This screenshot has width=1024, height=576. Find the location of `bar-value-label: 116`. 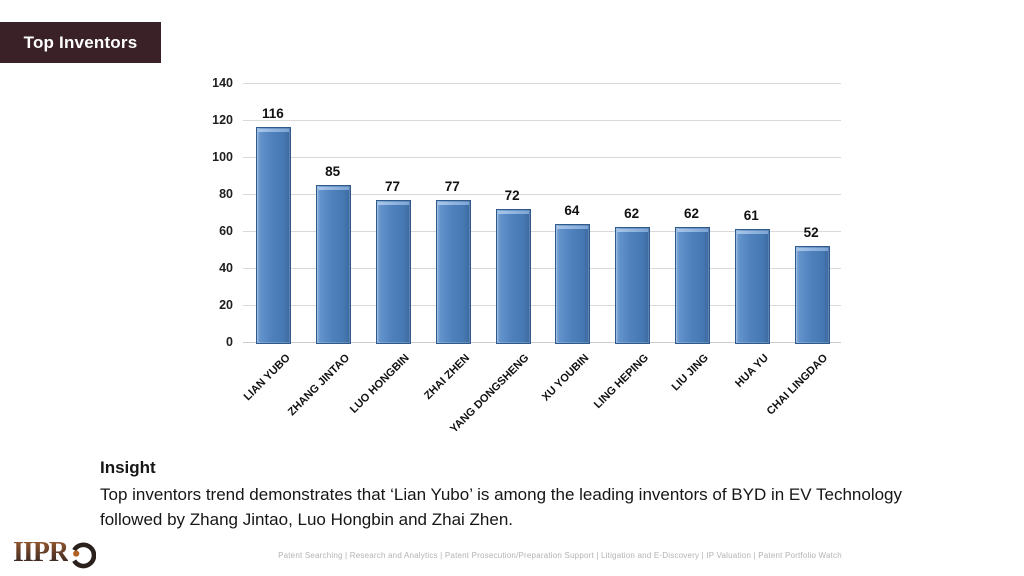

bar-value-label: 116 is located at coordinates (273, 114).